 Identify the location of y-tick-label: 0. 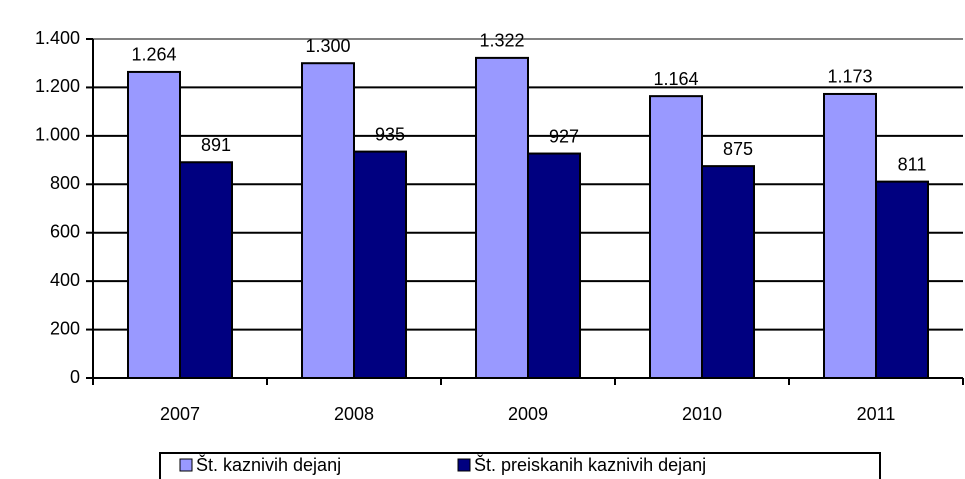
(75, 377).